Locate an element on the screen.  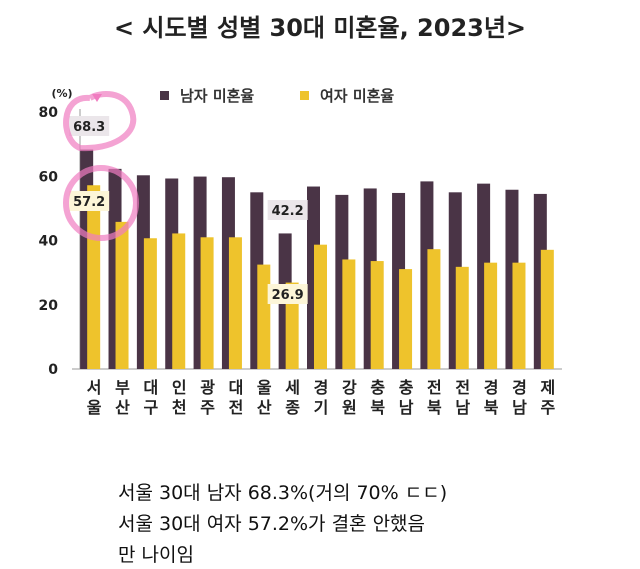
y-tick-label: 0 is located at coordinates (53, 370).